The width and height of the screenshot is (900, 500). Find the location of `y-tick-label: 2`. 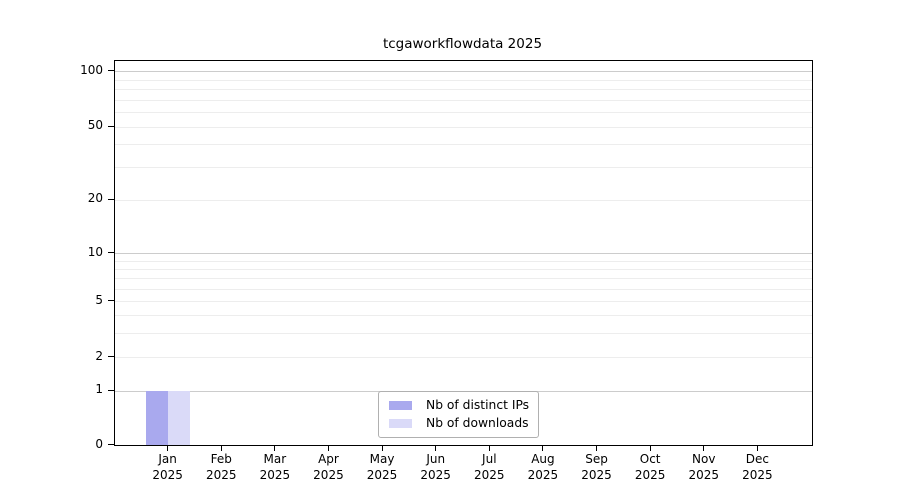

y-tick-label: 2 is located at coordinates (99, 355).